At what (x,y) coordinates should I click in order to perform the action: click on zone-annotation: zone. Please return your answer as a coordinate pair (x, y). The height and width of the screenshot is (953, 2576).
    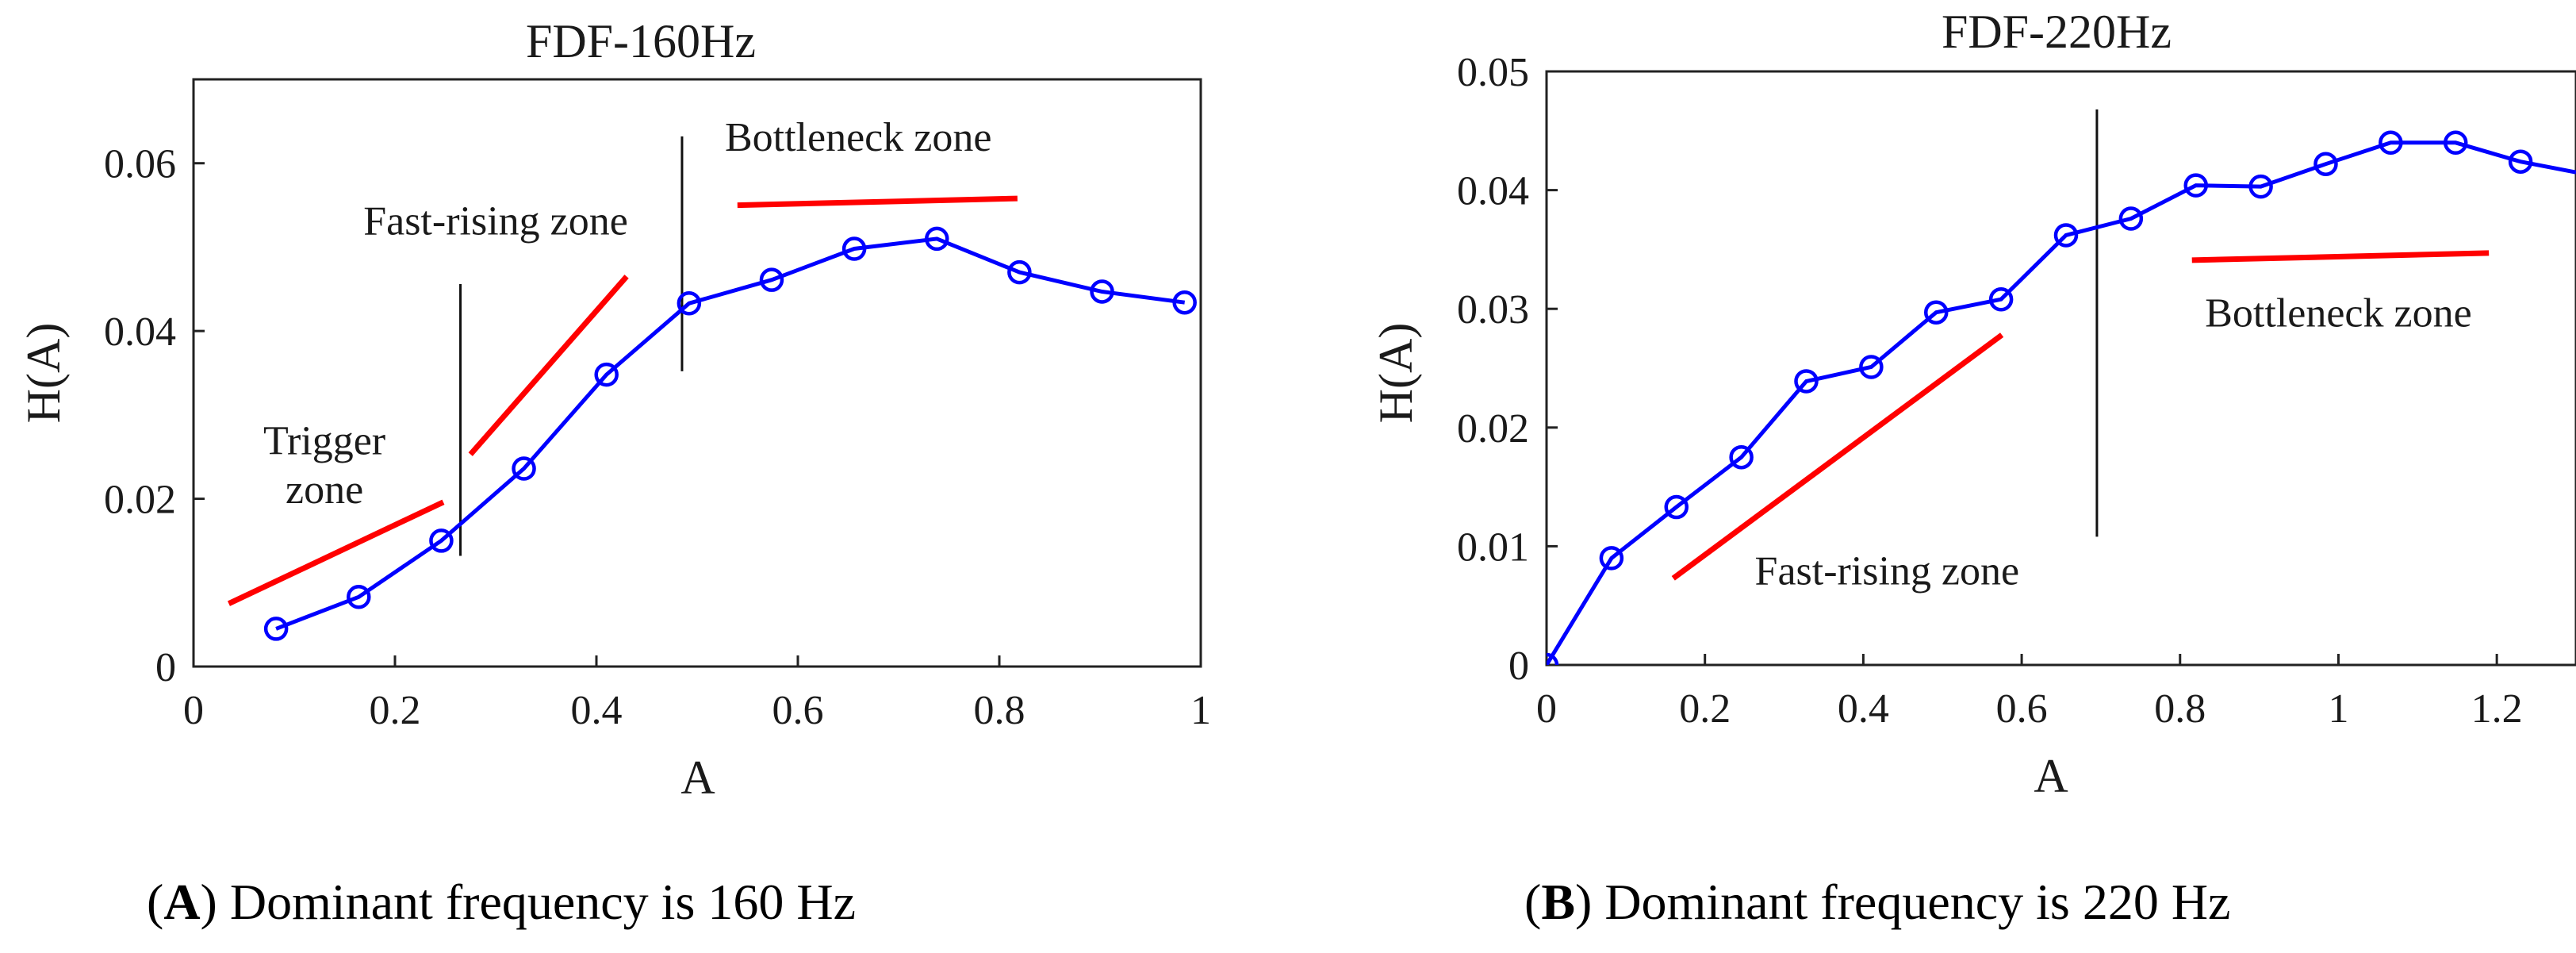
    Looking at the image, I should click on (324, 490).